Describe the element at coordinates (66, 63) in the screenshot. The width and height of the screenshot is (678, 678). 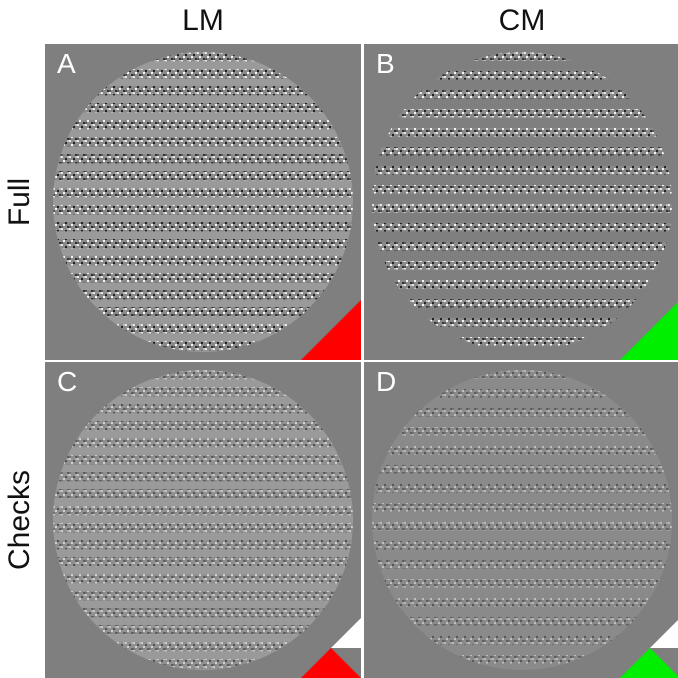
I see `panel-letter-a: A` at that location.